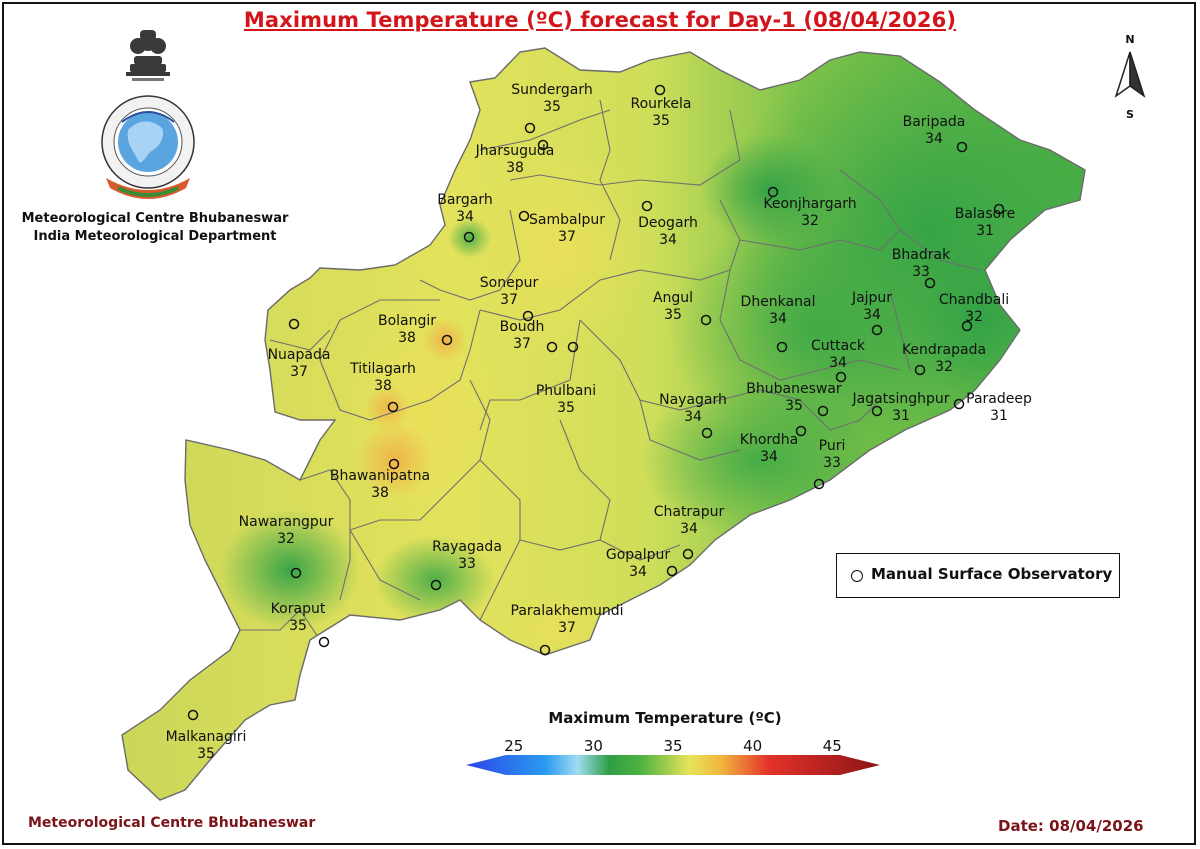 This screenshot has width=1200, height=849. What do you see at coordinates (930, 283) in the screenshot?
I see `station-bhadrak` at bounding box center [930, 283].